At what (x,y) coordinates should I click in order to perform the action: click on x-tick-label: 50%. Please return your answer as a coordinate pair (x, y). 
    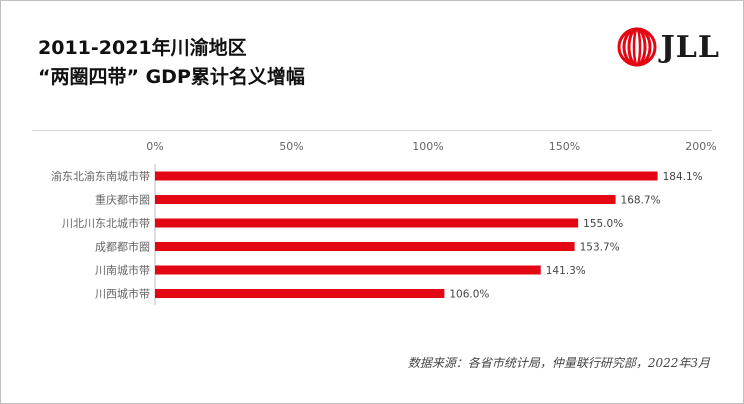
    Looking at the image, I should click on (291, 146).